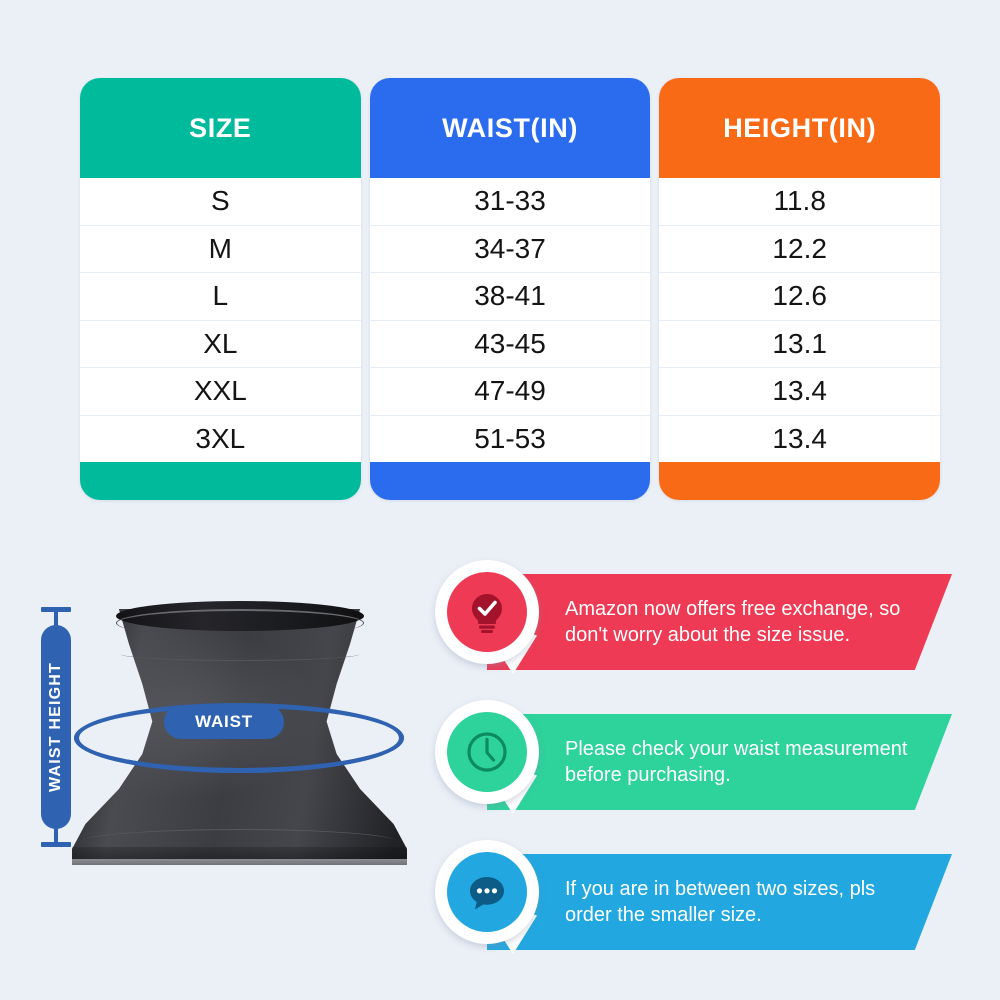  Describe the element at coordinates (220, 128) in the screenshot. I see `column-header-size: SIZE` at that location.